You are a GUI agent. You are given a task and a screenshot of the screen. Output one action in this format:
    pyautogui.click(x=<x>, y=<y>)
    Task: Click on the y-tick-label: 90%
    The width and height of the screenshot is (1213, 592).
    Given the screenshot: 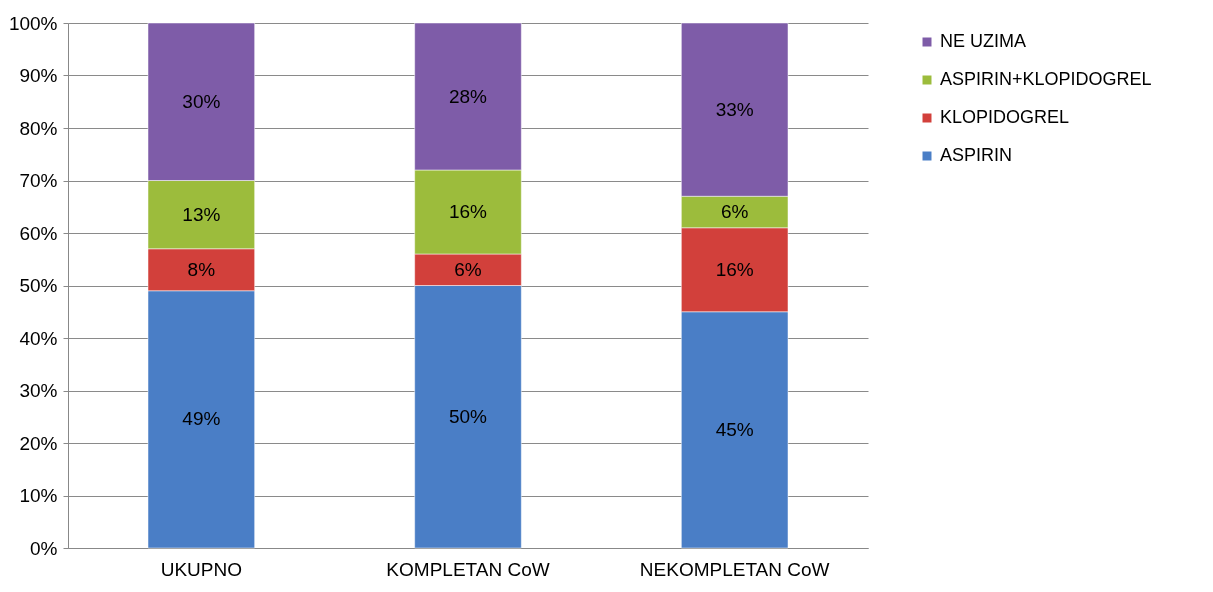 What is the action you would take?
    pyautogui.click(x=38, y=75)
    